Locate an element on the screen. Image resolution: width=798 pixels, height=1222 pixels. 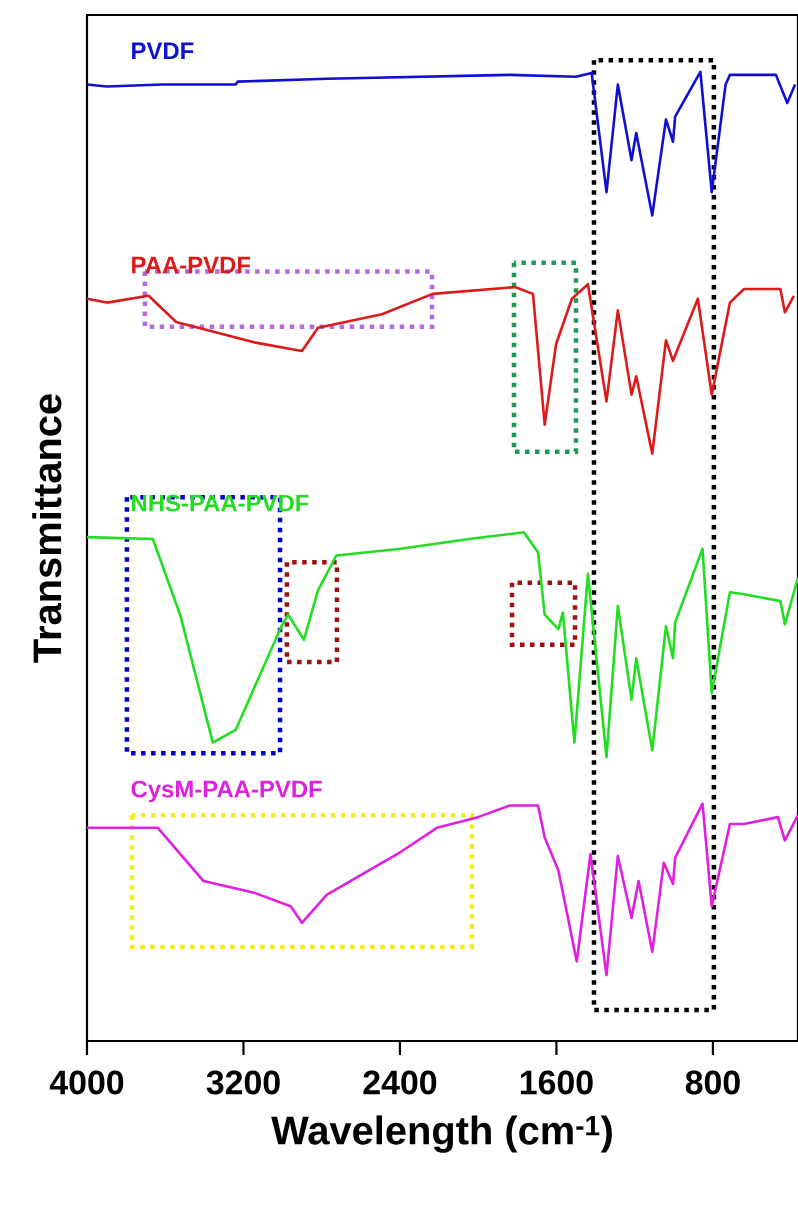
y-axis-title: Transmittance is located at coordinates (47, 528).